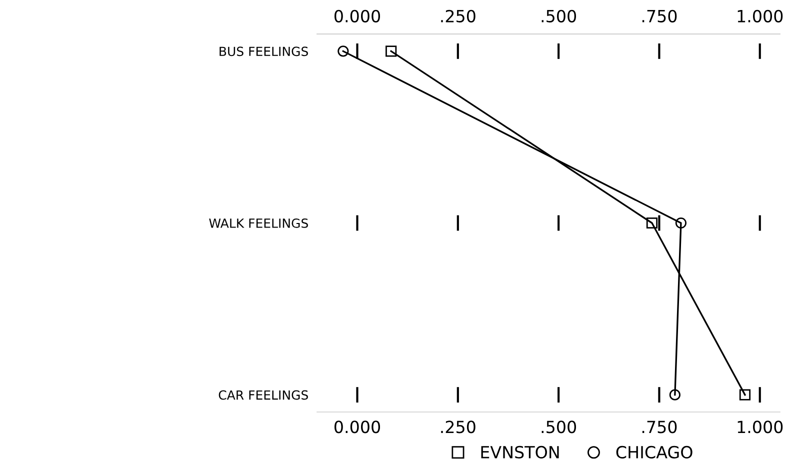  Describe the element at coordinates (760, 427) in the screenshot. I see `x-tick-label: 1.000` at that location.